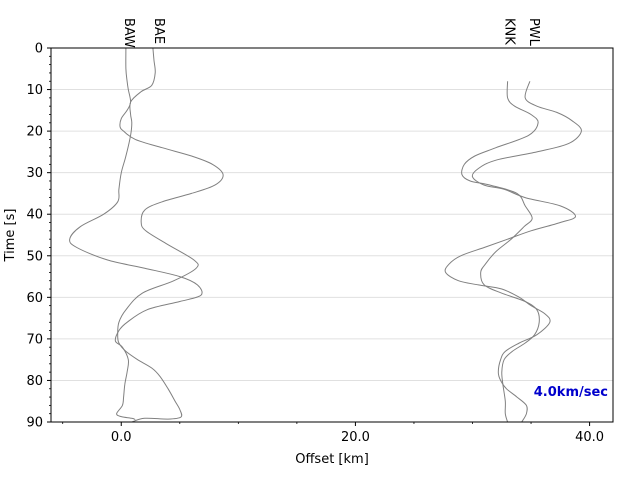 The image size is (640, 484). Describe the element at coordinates (128, 33) in the screenshot. I see `station-label-baw: BAW` at that location.